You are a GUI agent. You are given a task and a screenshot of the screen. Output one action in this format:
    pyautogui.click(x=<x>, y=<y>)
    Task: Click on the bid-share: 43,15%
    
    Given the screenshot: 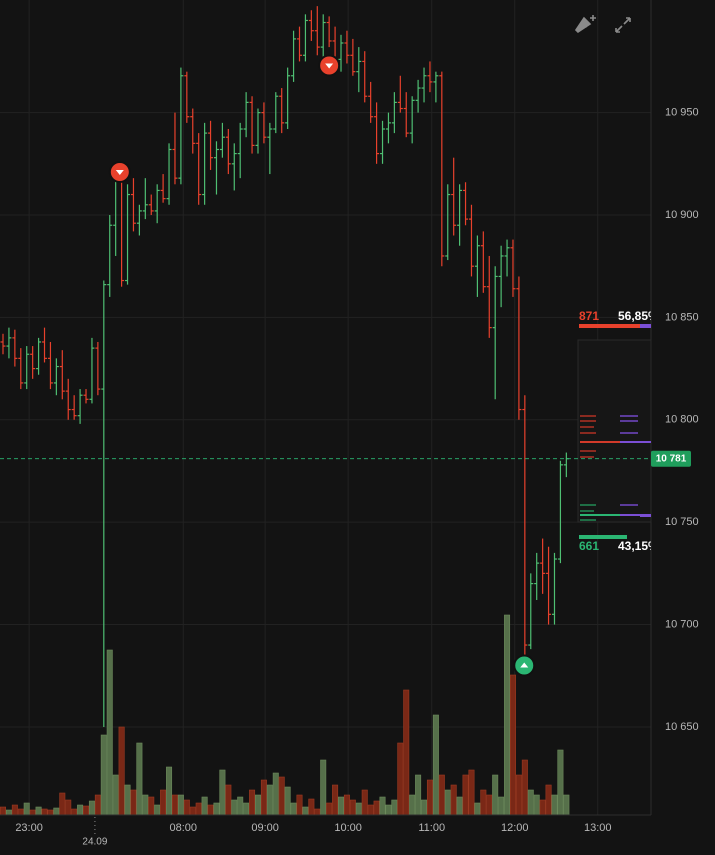 What is the action you would take?
    pyautogui.click(x=638, y=546)
    